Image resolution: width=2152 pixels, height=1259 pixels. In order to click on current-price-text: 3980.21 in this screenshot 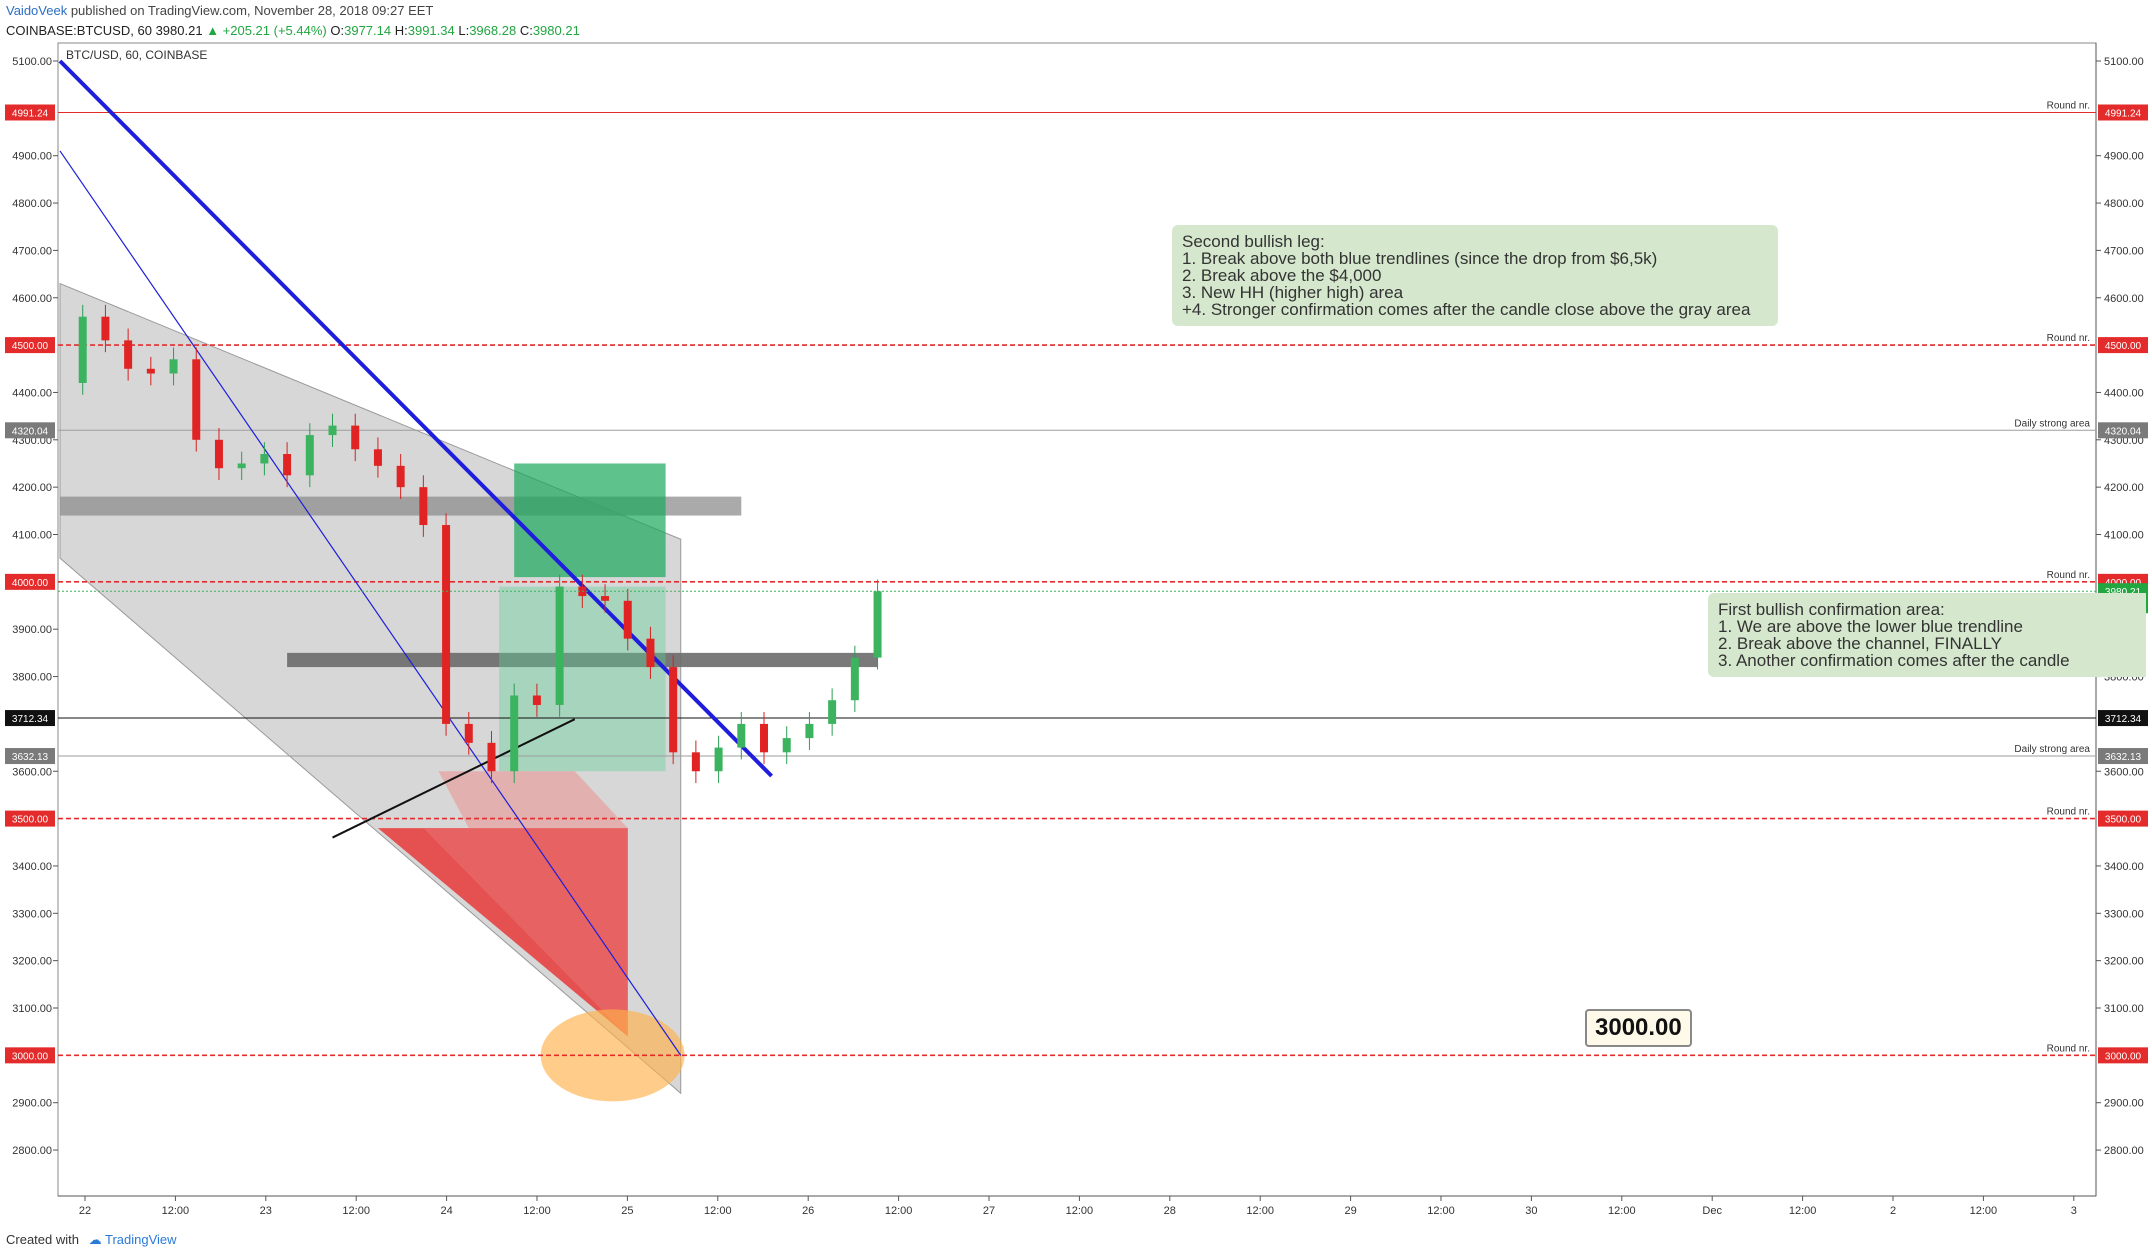, I will do `click(2123, 592)`.